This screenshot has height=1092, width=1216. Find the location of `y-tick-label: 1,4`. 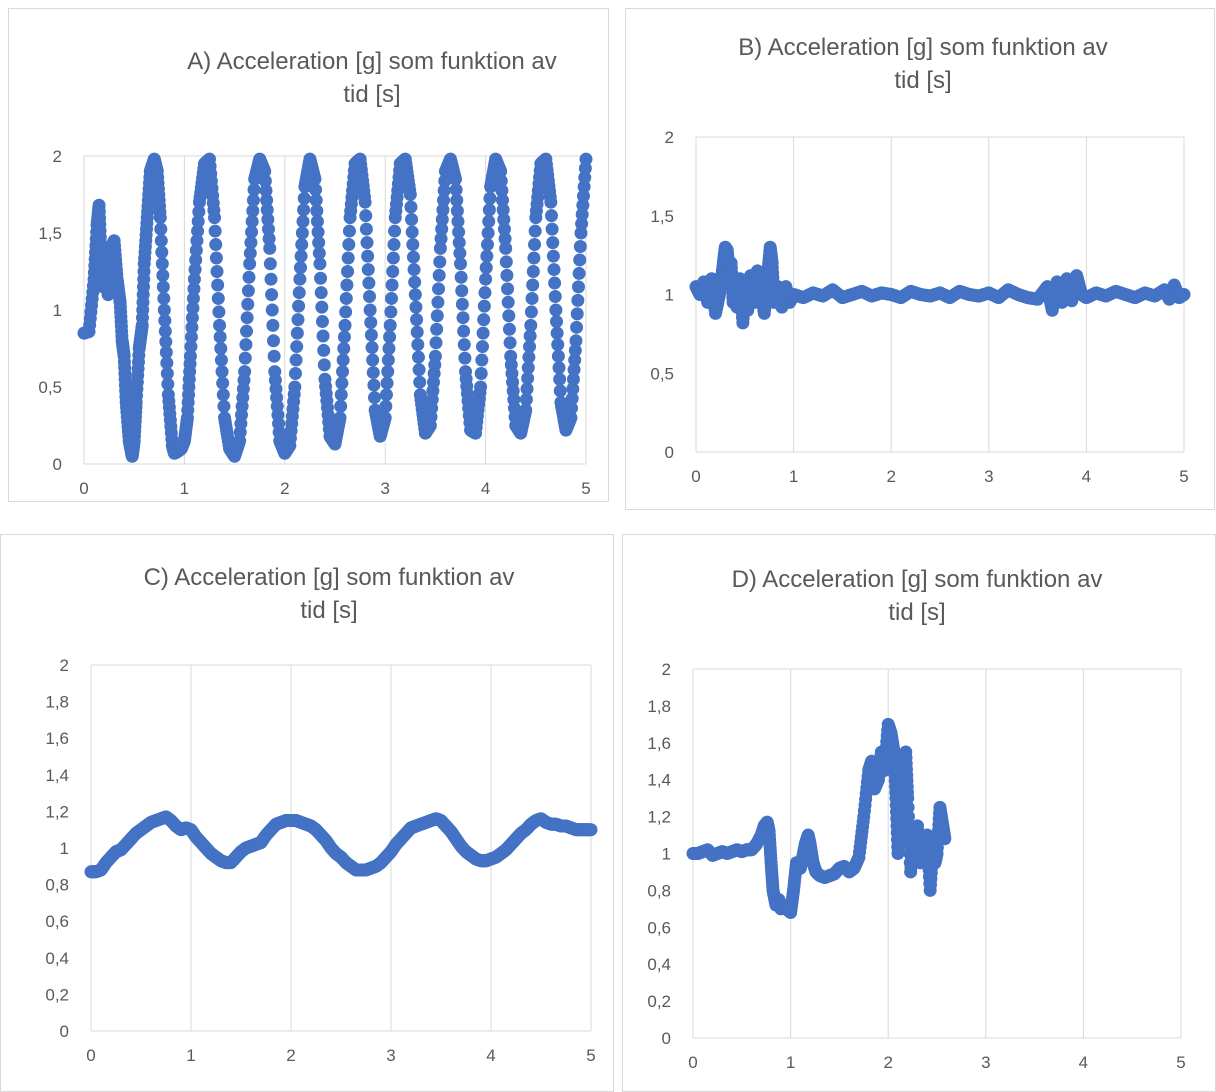

y-tick-label: 1,4 is located at coordinates (57, 775).